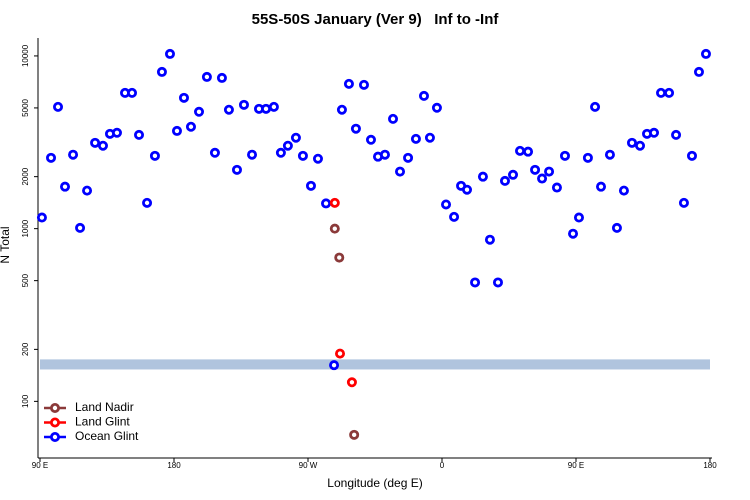 This screenshot has width=750, height=500. What do you see at coordinates (308, 465) in the screenshot?
I see `x-tick-label: 90 W` at bounding box center [308, 465].